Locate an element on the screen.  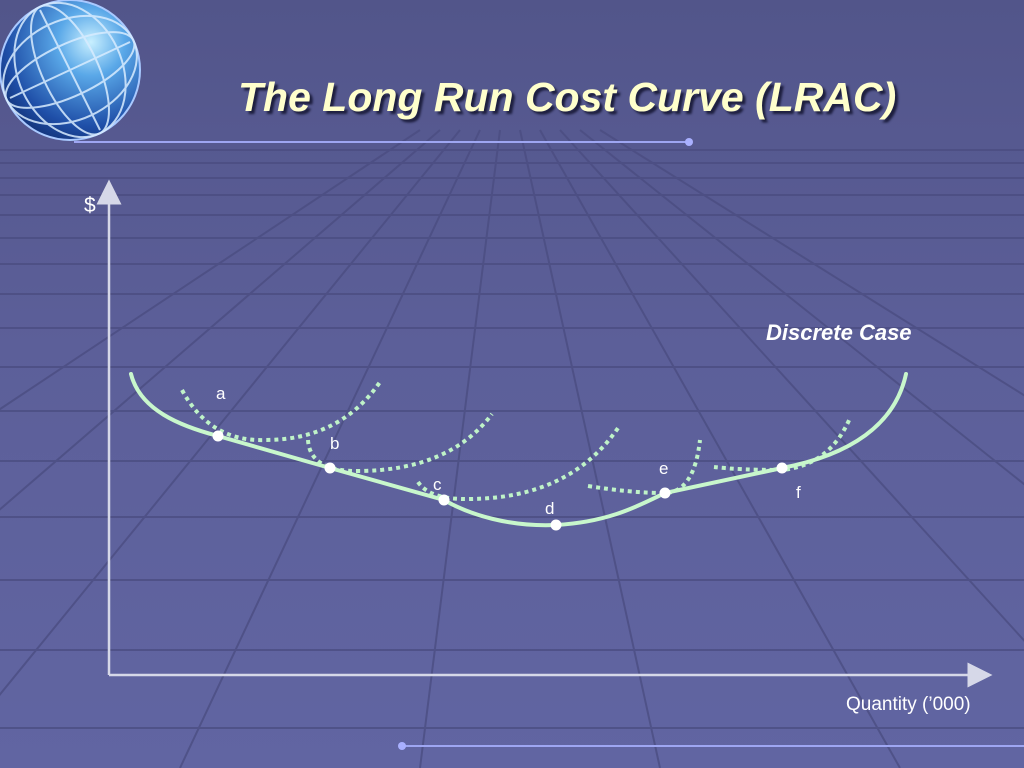
point-c-marker is located at coordinates (444, 500).